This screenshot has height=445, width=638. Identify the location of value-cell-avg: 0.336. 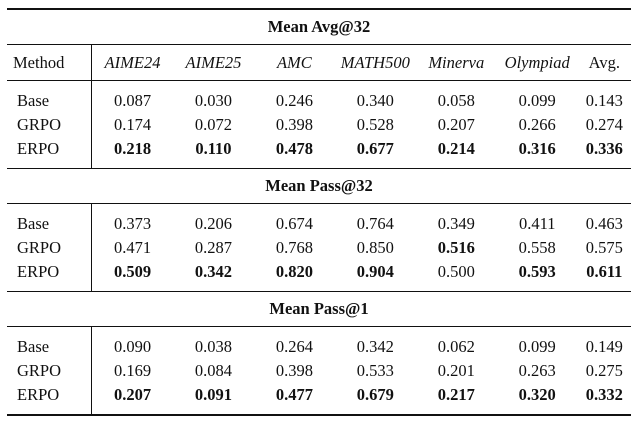
(604, 148).